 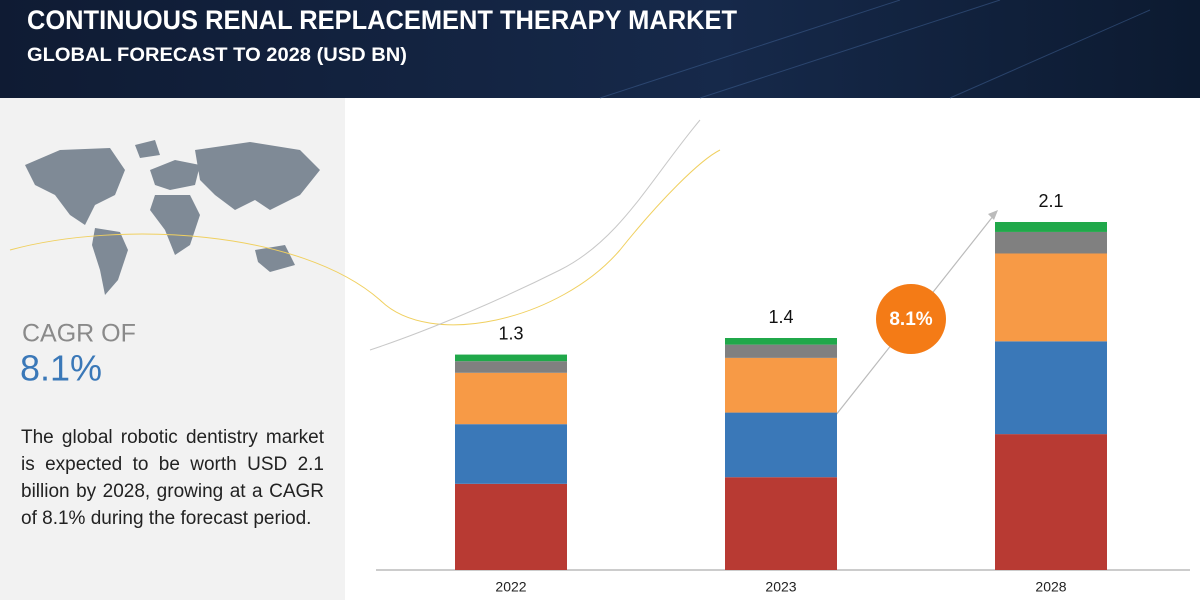 What do you see at coordinates (535, 235) in the screenshot?
I see `decor-curve` at bounding box center [535, 235].